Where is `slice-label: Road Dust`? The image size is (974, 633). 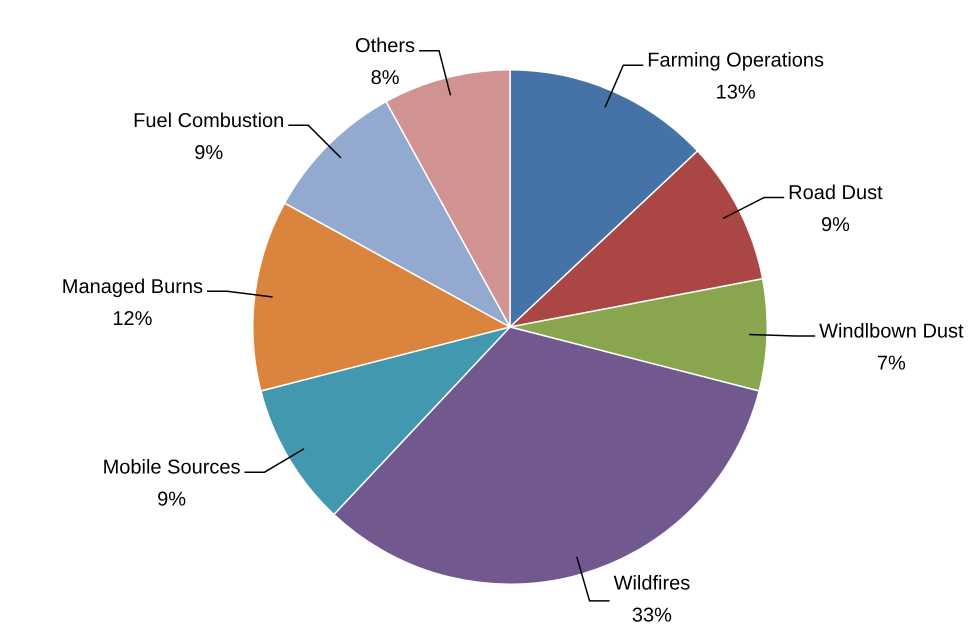
slice-label: Road Dust is located at coordinates (836, 193).